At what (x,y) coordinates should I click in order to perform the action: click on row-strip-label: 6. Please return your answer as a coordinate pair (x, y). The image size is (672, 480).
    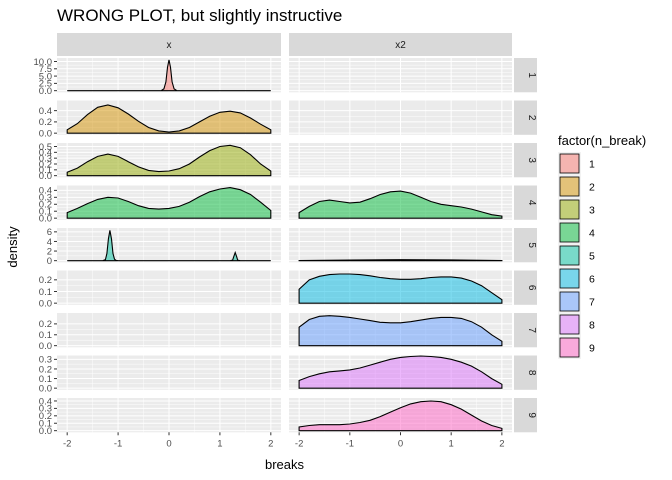
    Looking at the image, I should click on (531, 288).